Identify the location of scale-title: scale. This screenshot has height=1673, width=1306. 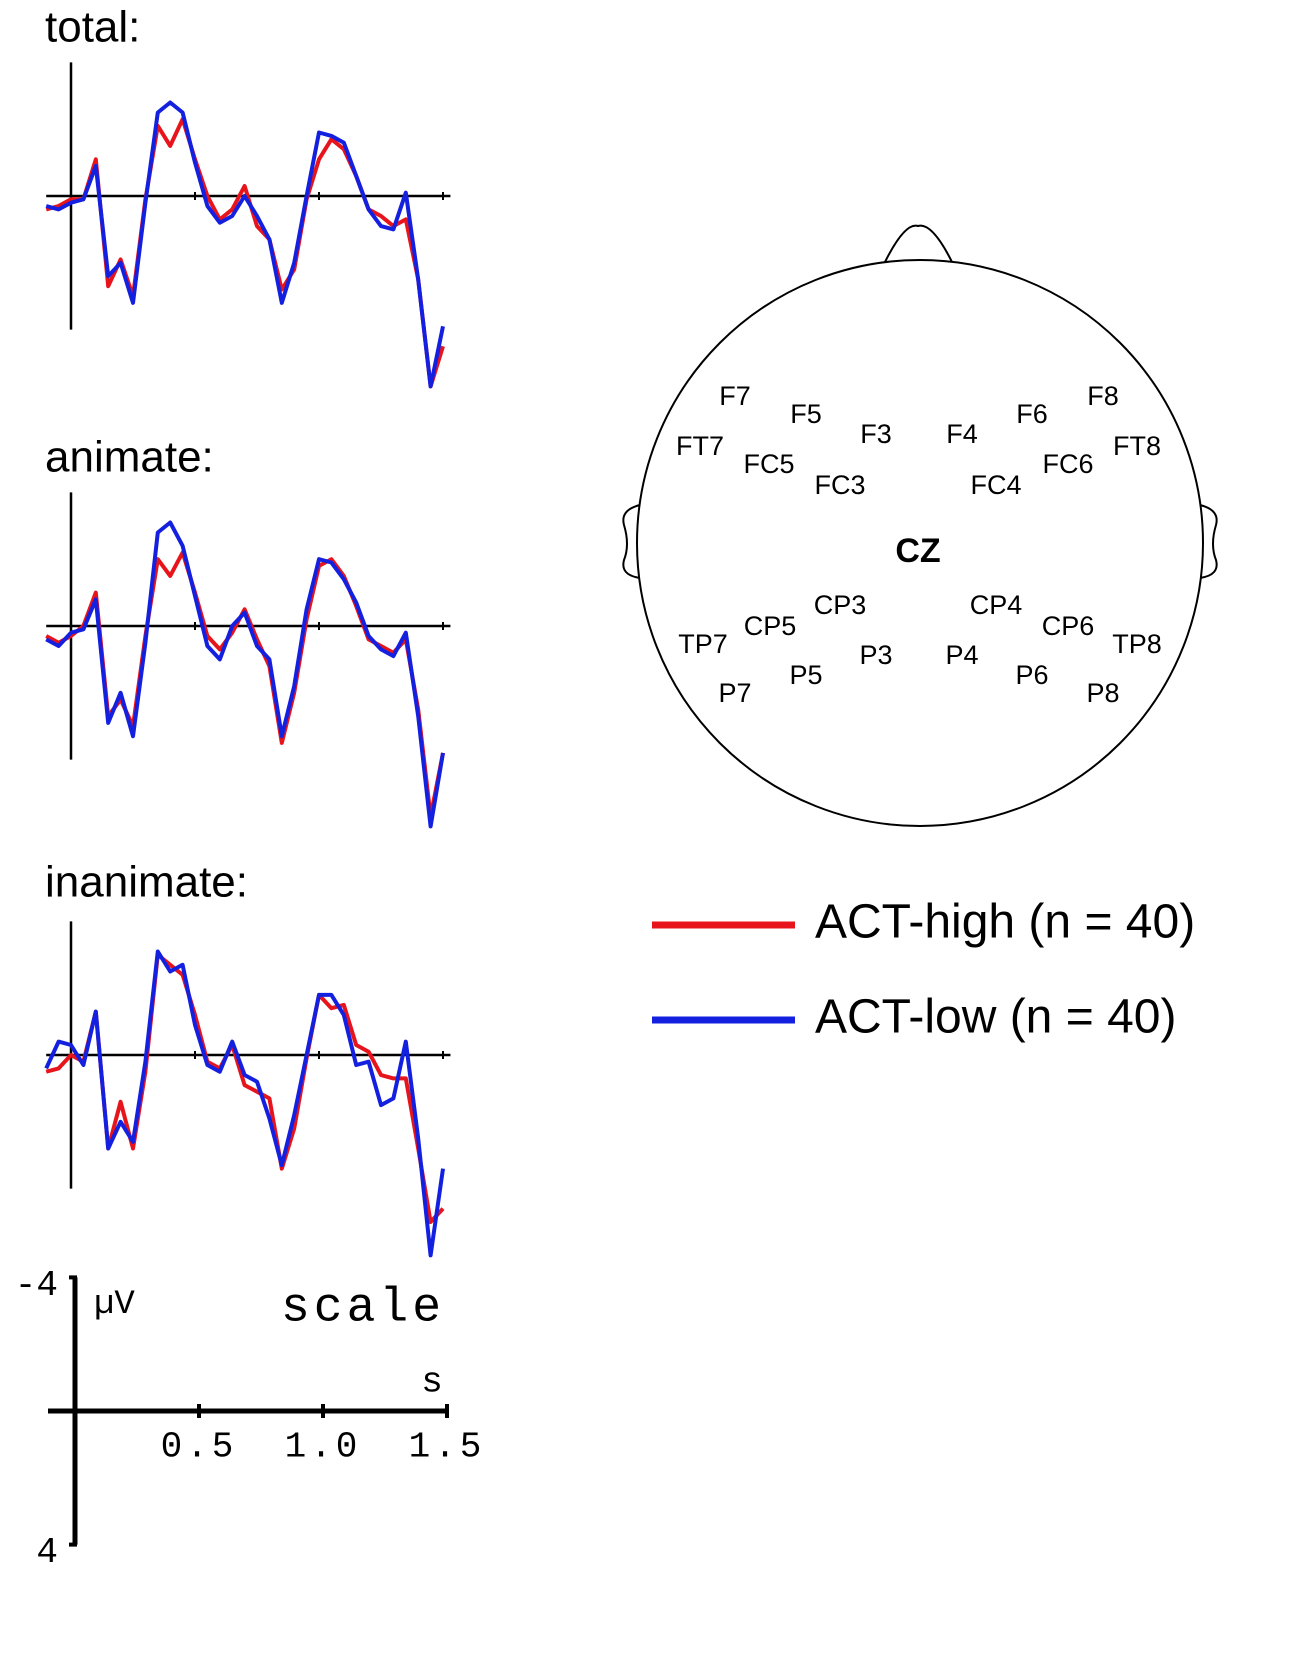
(363, 1309).